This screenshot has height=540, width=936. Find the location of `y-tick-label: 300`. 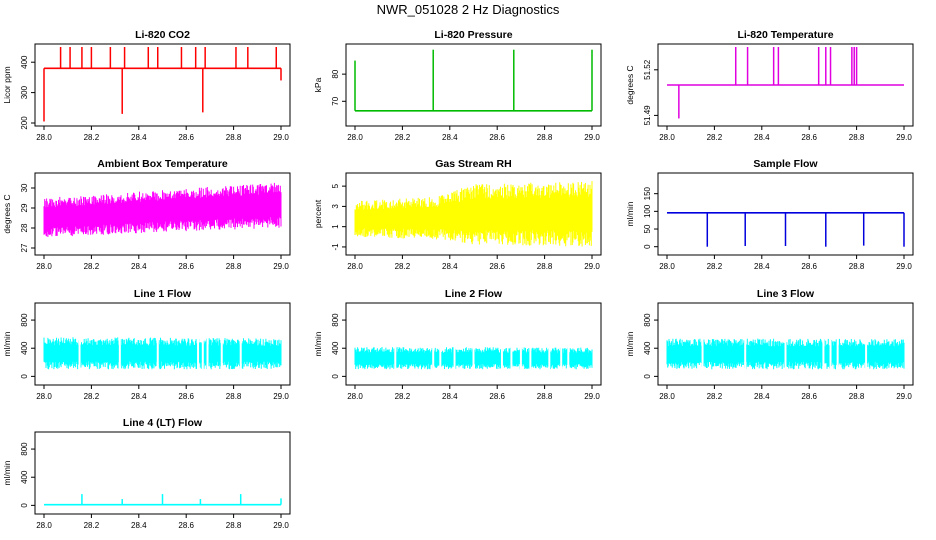

y-tick-label: 300 is located at coordinates (24, 92).